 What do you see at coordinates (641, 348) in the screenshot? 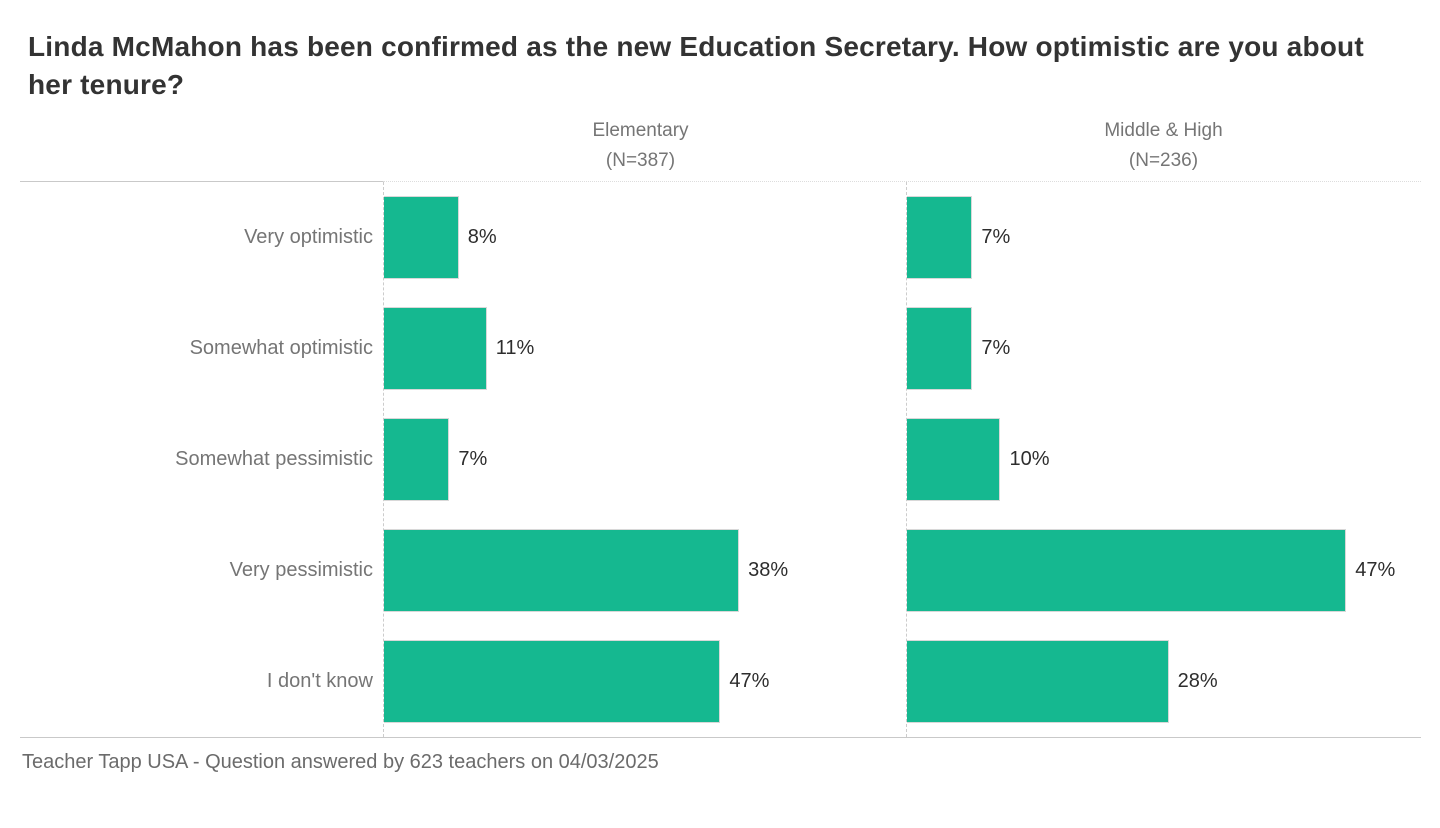
I see `bar-row: 11%` at bounding box center [641, 348].